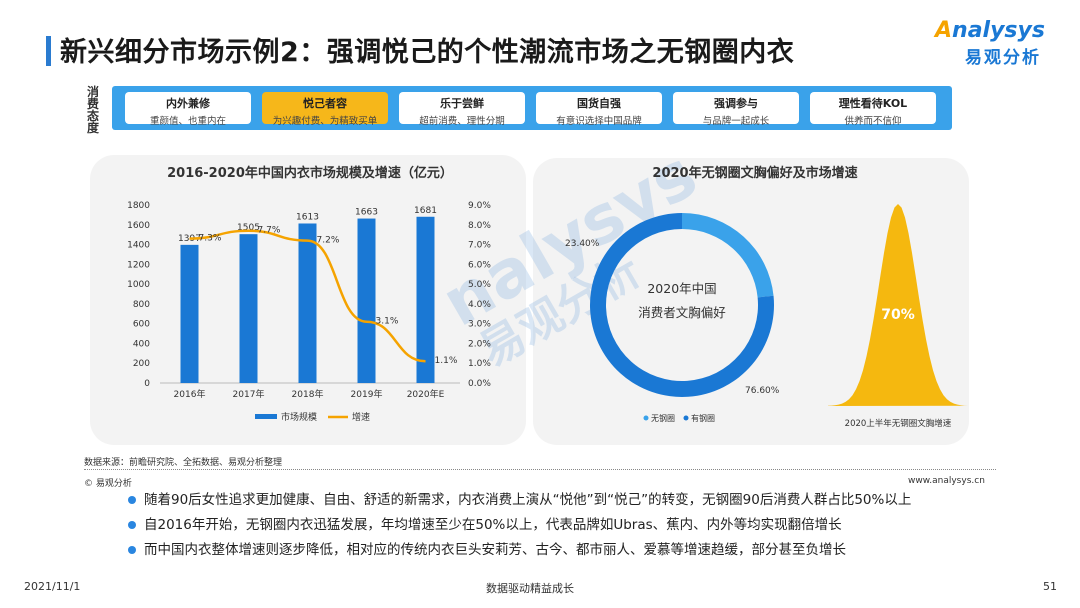 The width and height of the screenshot is (1080, 608). I want to click on y-left-tick-label: 600, so click(141, 325).